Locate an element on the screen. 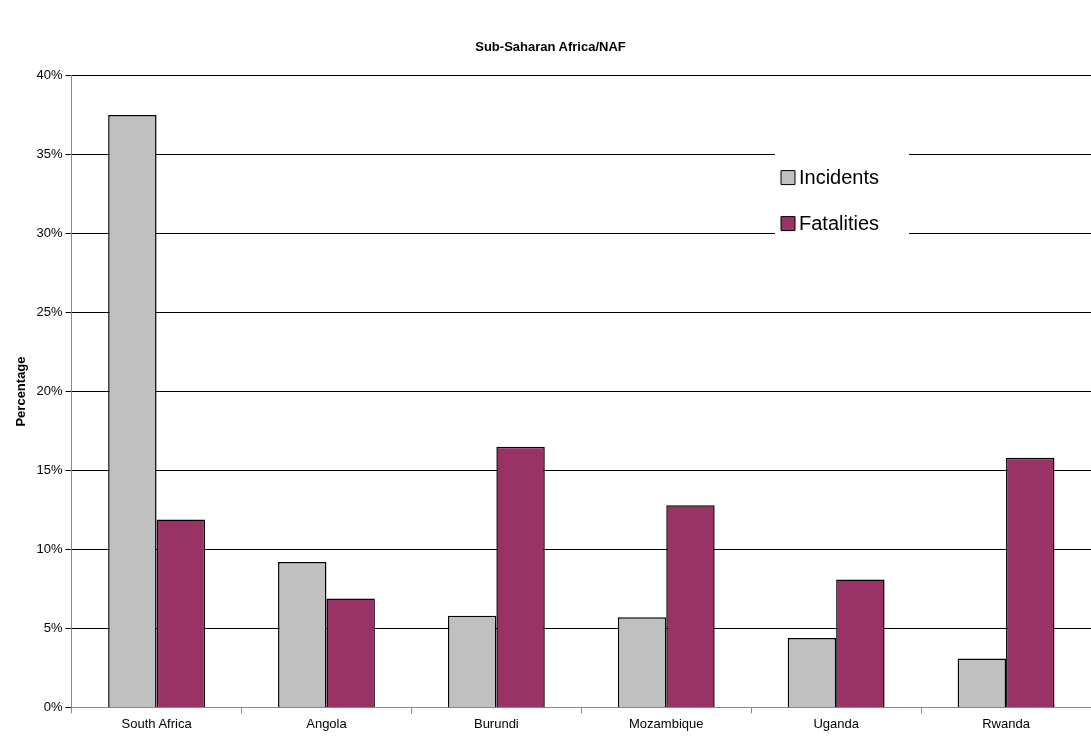 The width and height of the screenshot is (1091, 740). y-tick-label: 40% is located at coordinates (50, 75).